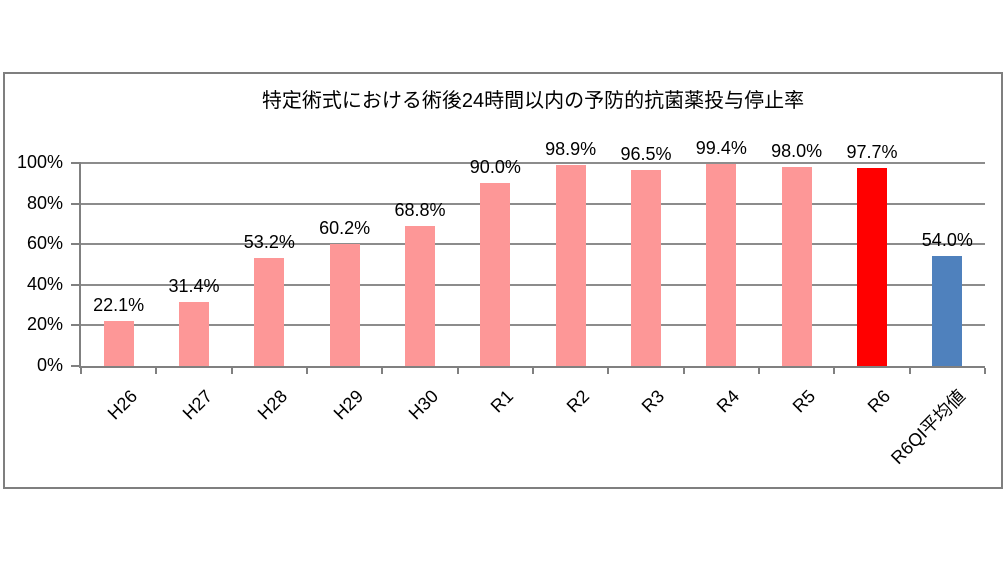  I want to click on data-label-R1: 90.0%, so click(495, 167).